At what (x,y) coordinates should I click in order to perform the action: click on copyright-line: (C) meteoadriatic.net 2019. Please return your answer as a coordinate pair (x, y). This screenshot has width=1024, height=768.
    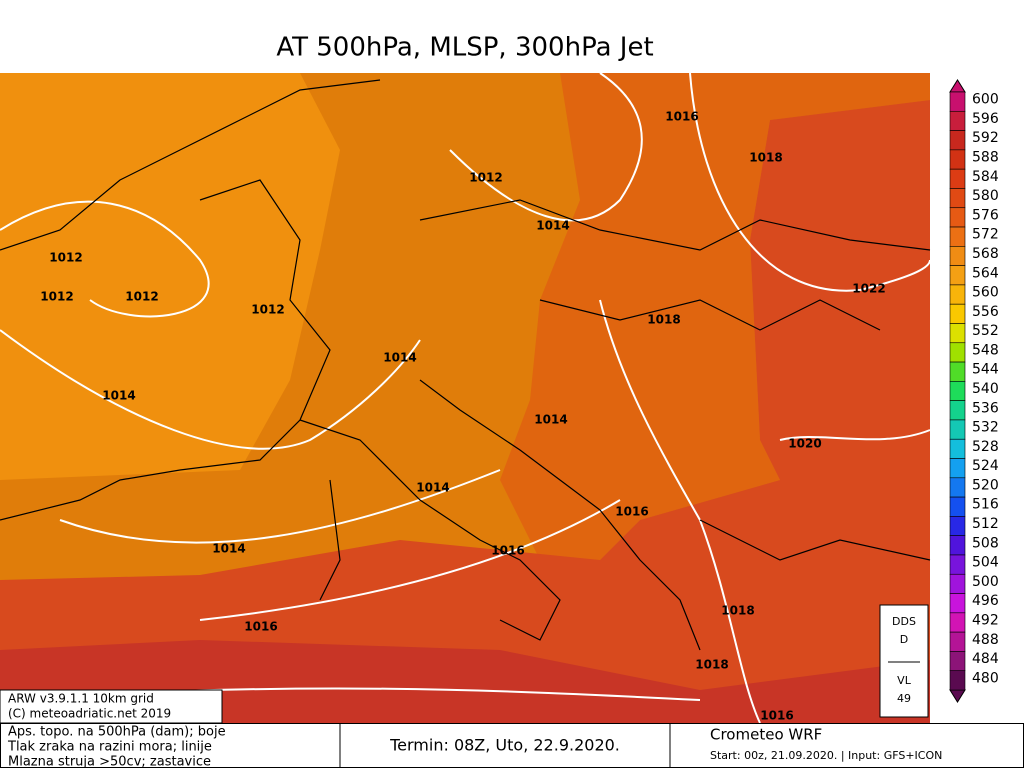
    Looking at the image, I should click on (89, 714).